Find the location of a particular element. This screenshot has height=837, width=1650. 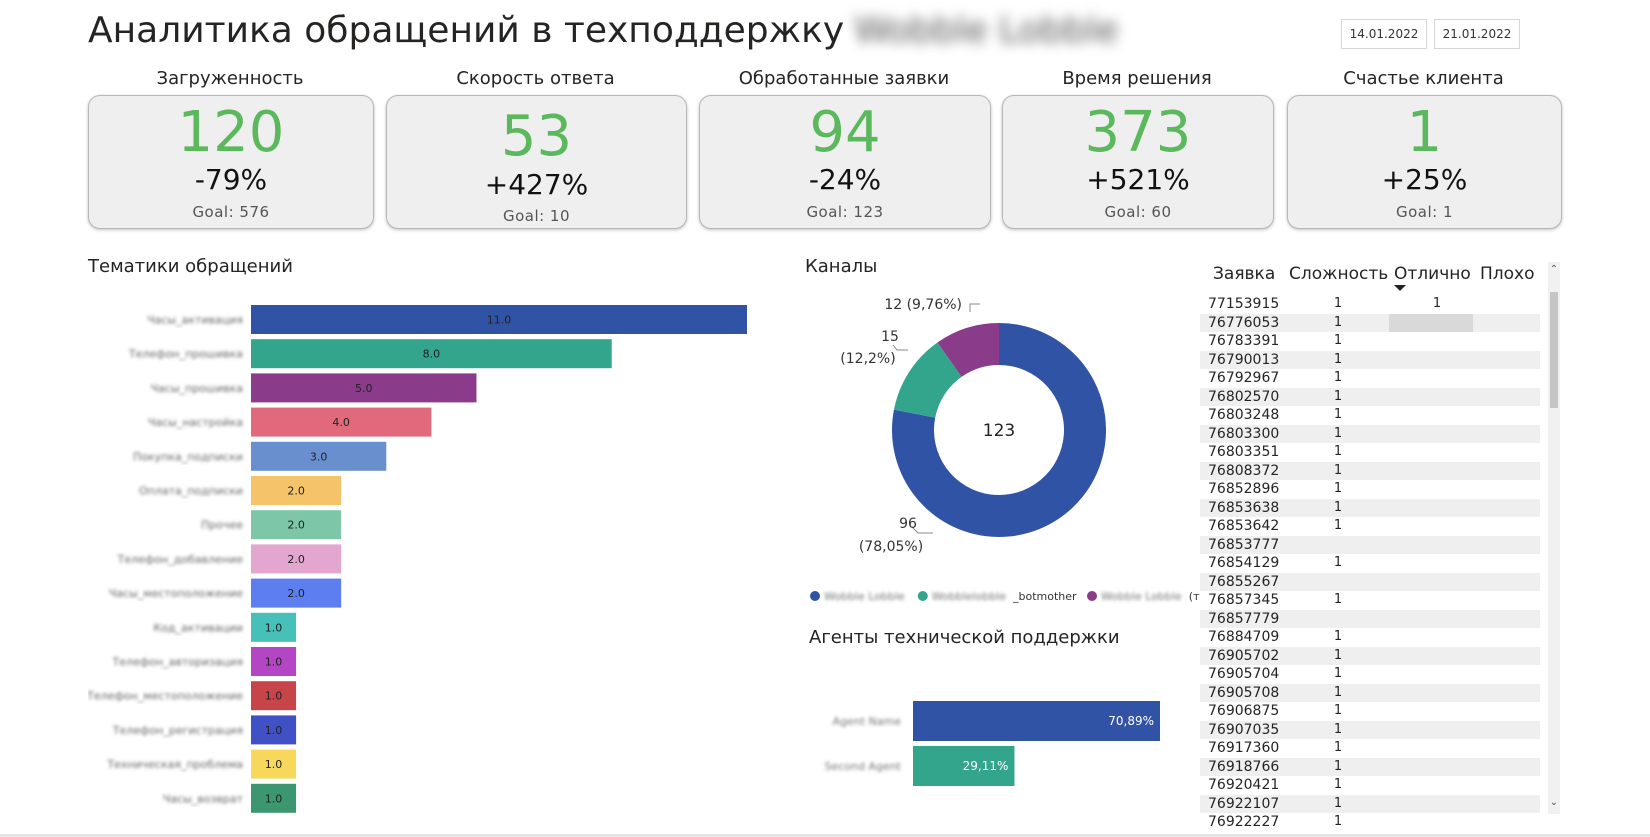

kpi-value: 1 is located at coordinates (1424, 132).